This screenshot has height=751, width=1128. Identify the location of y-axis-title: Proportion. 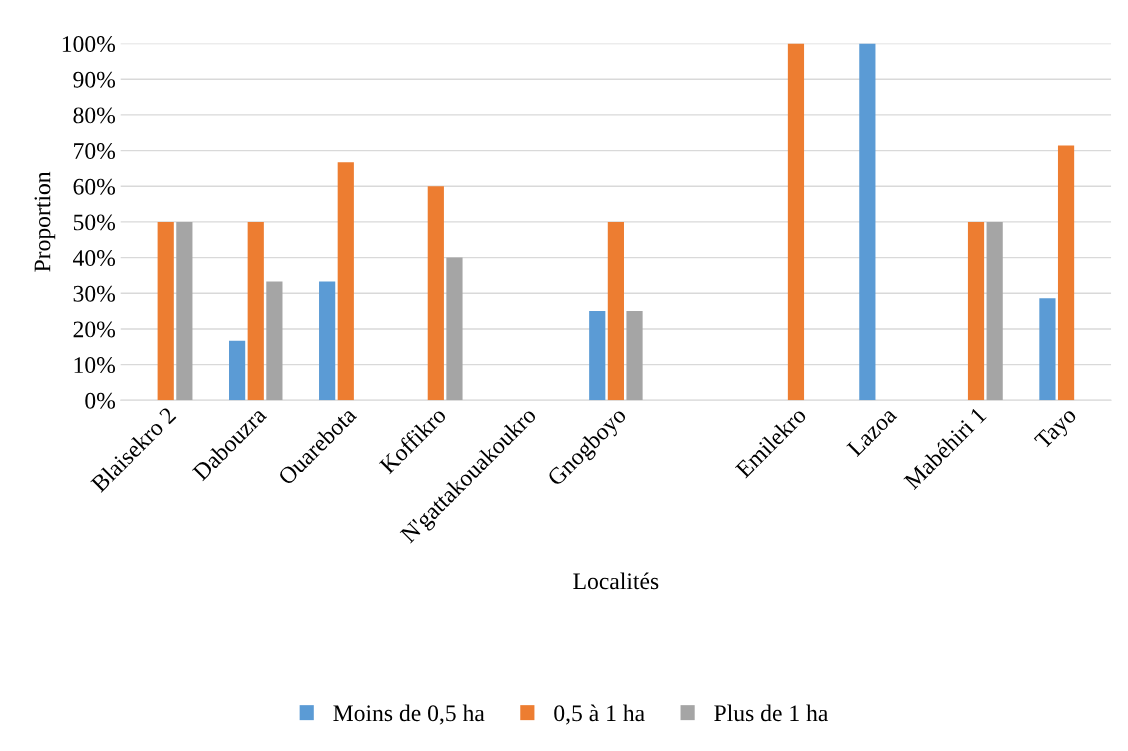
(45, 221).